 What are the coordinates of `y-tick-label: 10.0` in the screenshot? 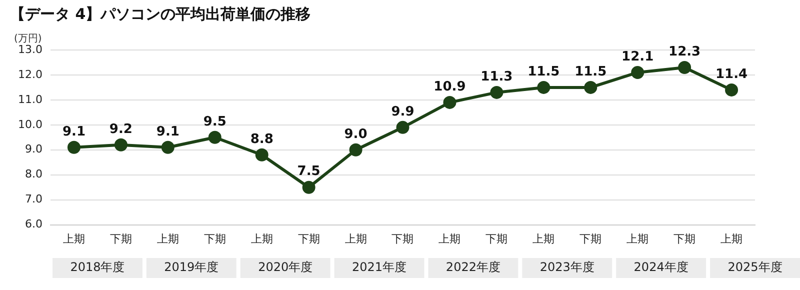 It's located at (30, 124).